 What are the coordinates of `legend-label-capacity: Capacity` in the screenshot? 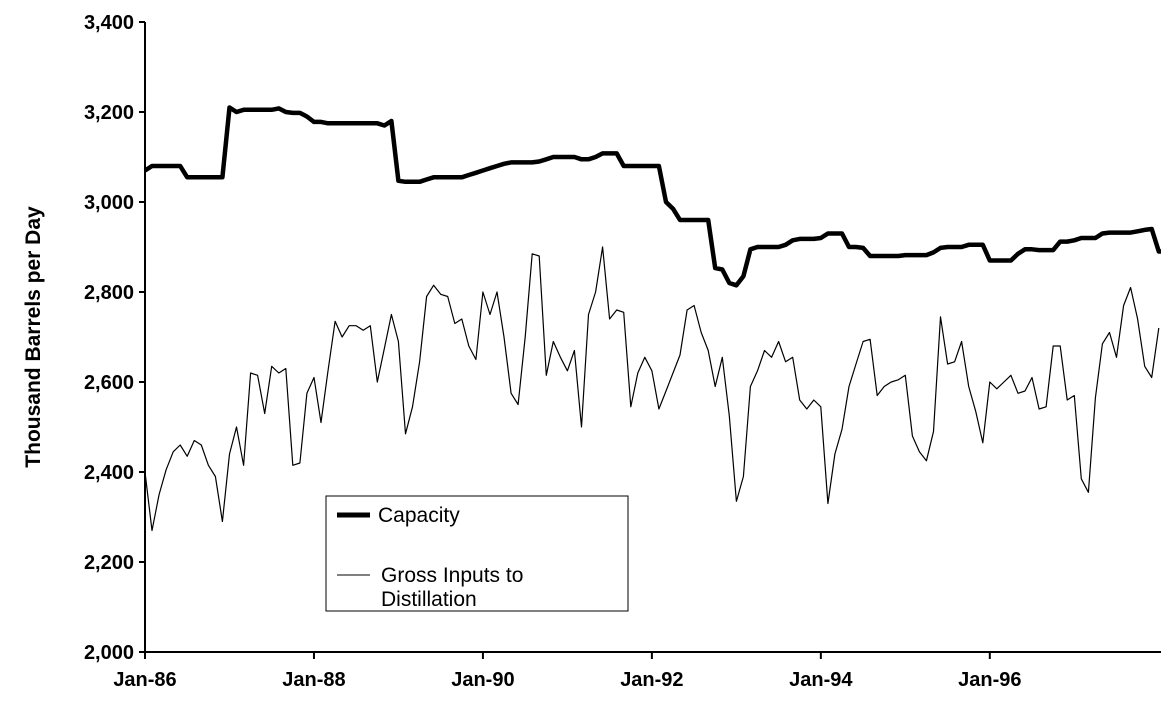 It's located at (419, 515).